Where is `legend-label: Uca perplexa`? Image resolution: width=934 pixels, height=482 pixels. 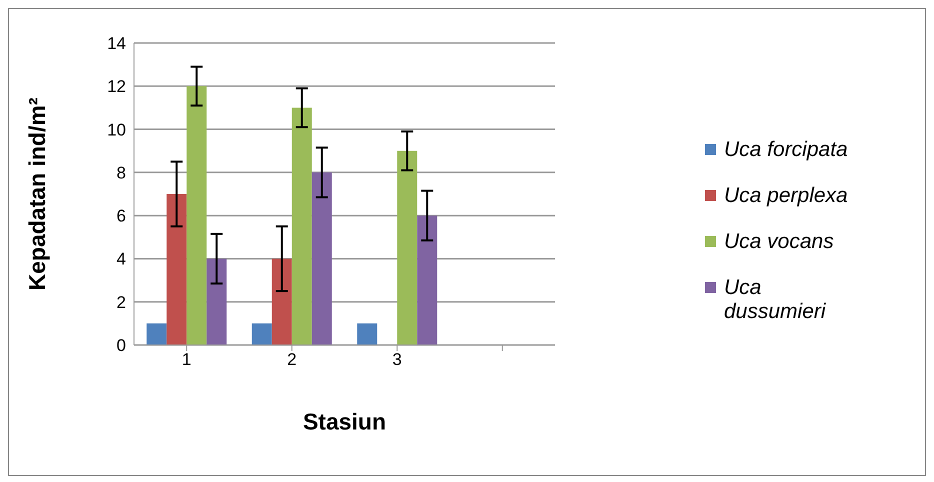 legend-label: Uca perplexa is located at coordinates (786, 196).